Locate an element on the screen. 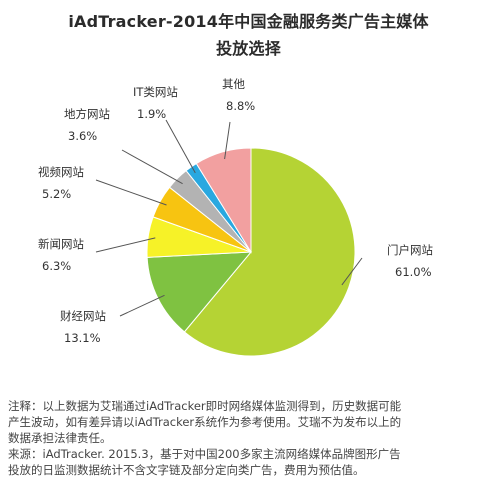  note-line: 注释：以上数据为艾瑞通过iAdTracker即时网络媒体监测得到，历史数据可能 is located at coordinates (205, 406).